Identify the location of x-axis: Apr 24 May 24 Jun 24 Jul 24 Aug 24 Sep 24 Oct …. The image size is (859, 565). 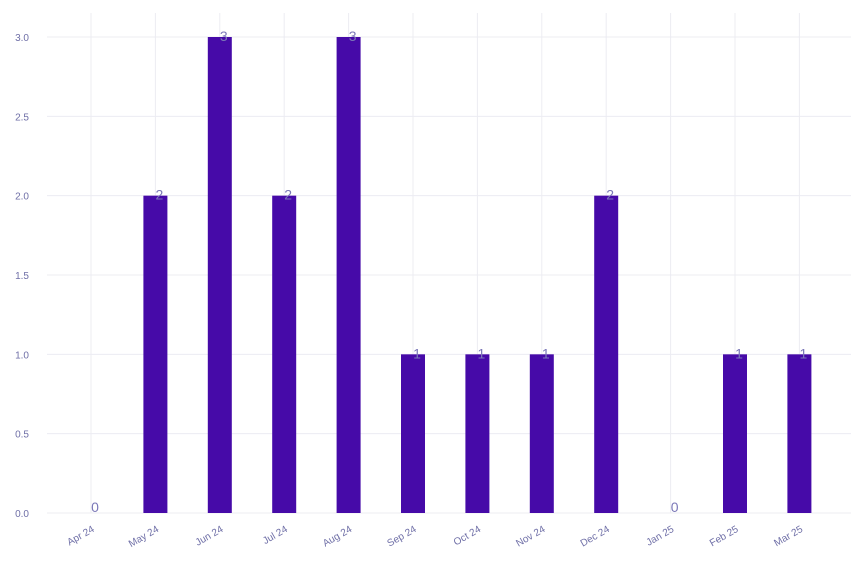
(435, 537).